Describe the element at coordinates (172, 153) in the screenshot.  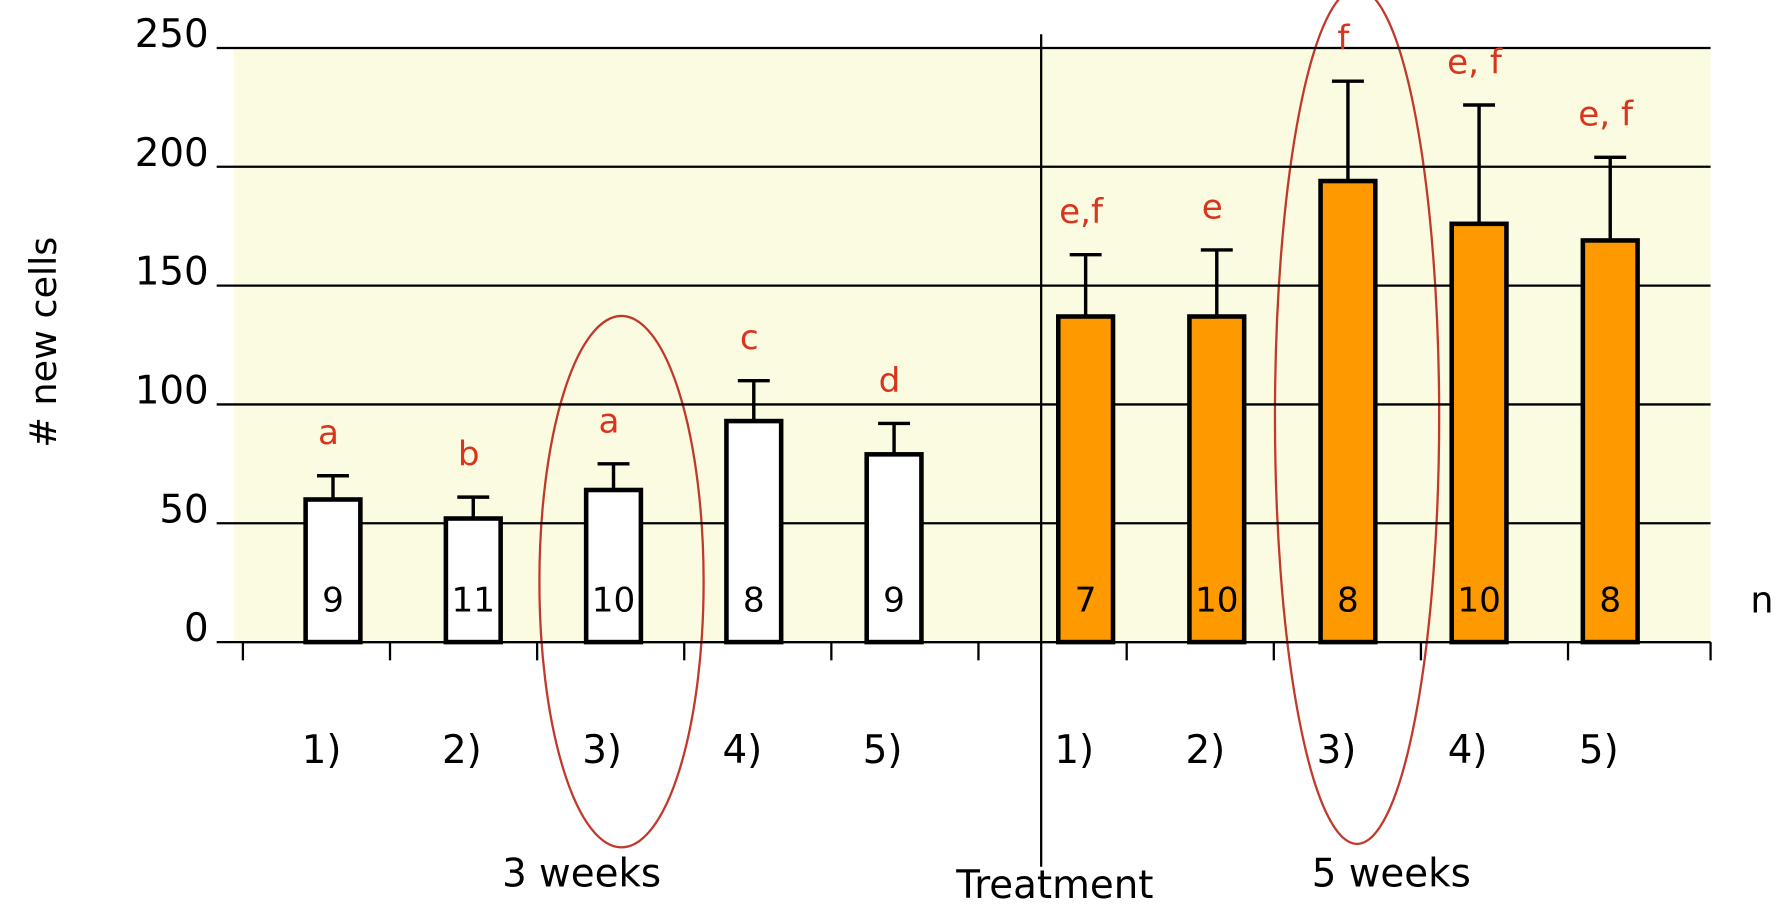
I see `y-tick-label: 200` at that location.